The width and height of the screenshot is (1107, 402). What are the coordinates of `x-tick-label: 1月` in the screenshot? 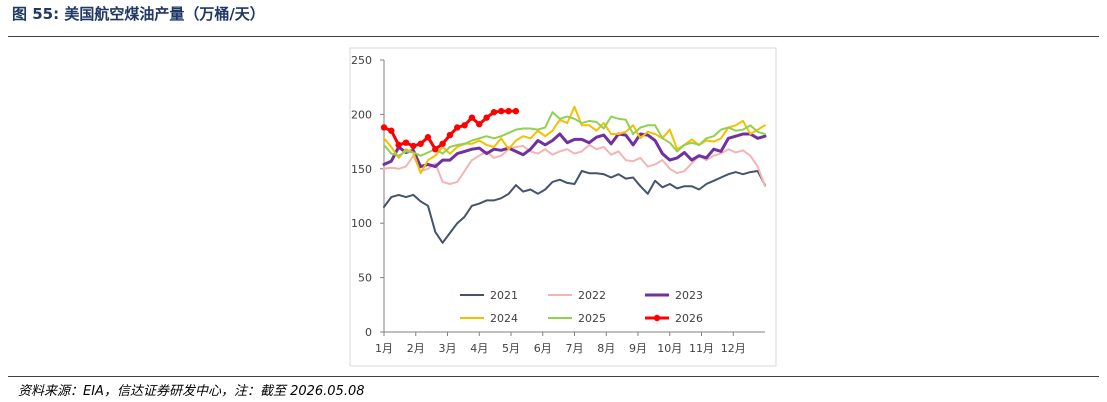 It's located at (384, 348).